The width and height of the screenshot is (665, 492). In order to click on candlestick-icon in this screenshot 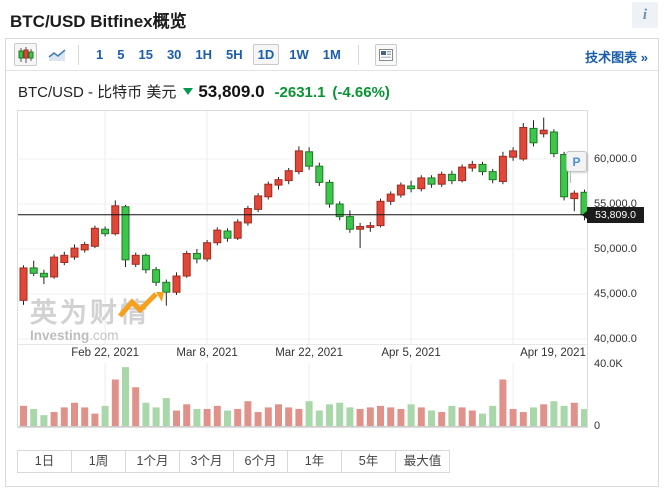, I will do `click(25, 54)`.